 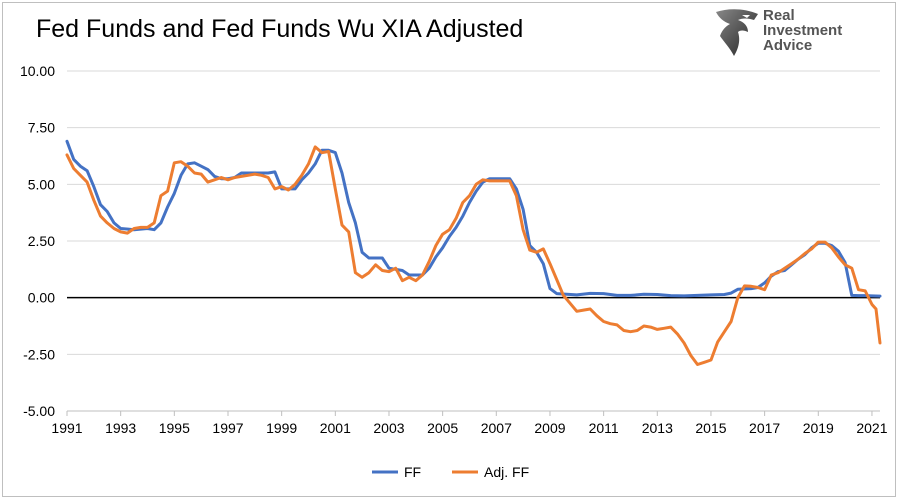 I want to click on x-tick-label: 2021, so click(x=871, y=428).